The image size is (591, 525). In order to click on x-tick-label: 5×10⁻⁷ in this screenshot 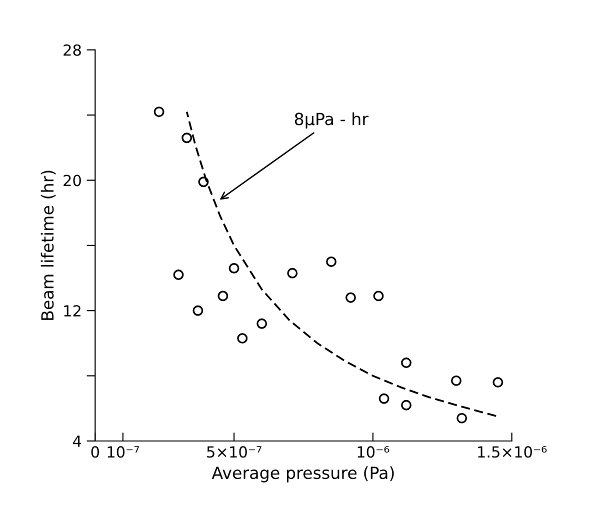, I will do `click(234, 452)`.